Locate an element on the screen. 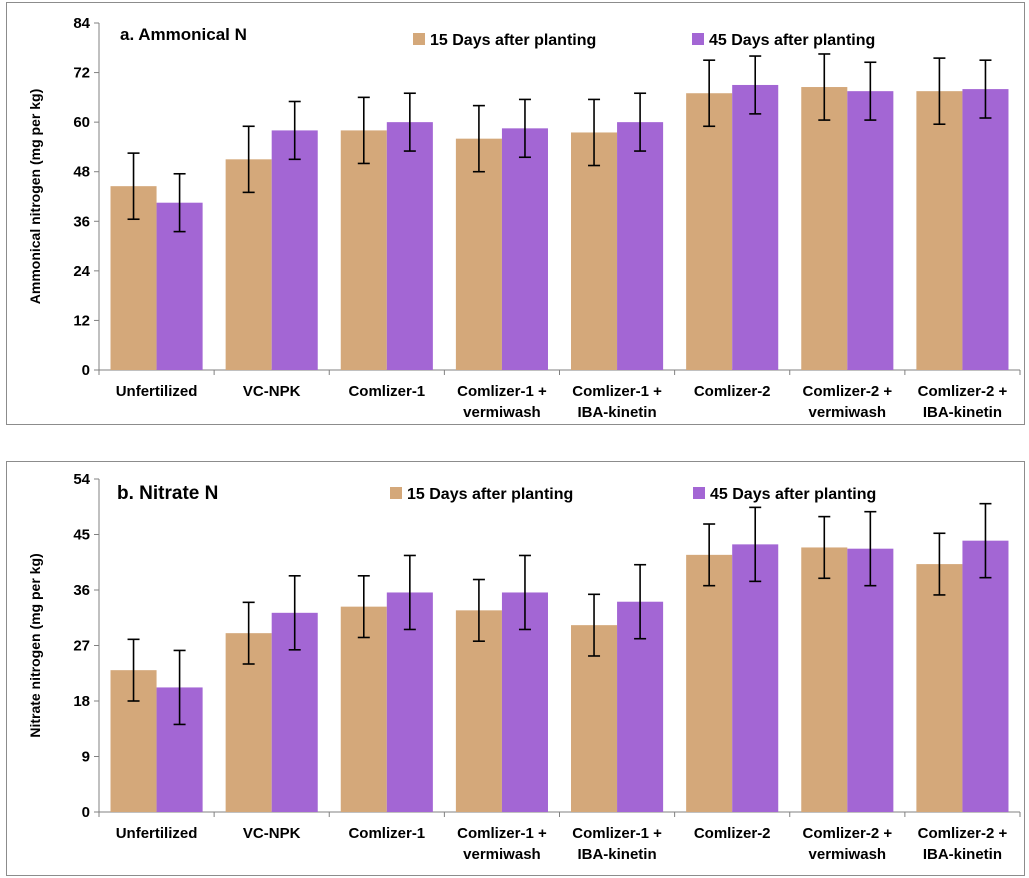 The height and width of the screenshot is (878, 1029). y-axis-label: Nitrate nitrogen (mg per kg) is located at coordinates (35, 645).